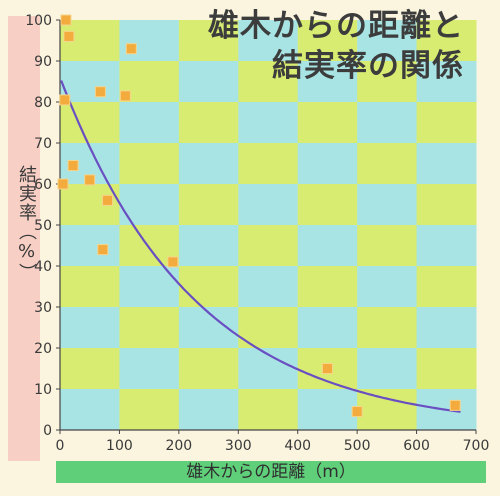 The image size is (500, 496). What do you see at coordinates (43, 62) in the screenshot?
I see `y-tick-label: 90` at bounding box center [43, 62].